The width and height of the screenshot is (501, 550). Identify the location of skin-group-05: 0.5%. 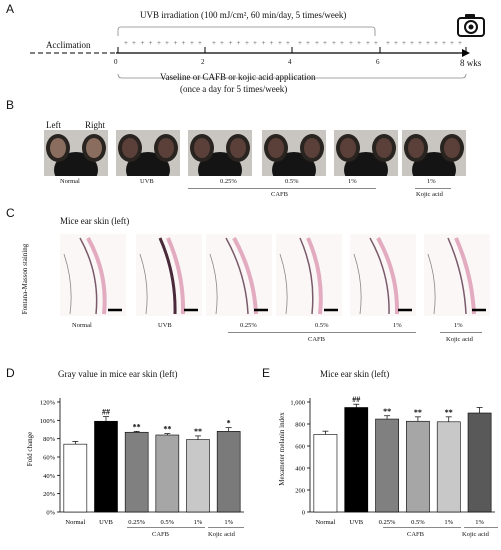
(322, 325).